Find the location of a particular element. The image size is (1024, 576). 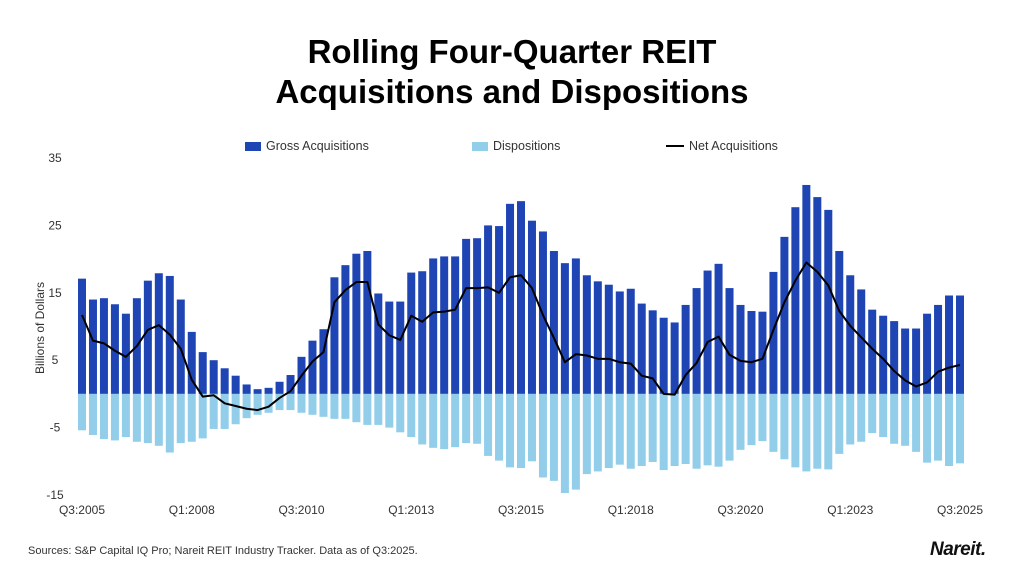

legend-dispositions: Dispositions is located at coordinates (516, 146).